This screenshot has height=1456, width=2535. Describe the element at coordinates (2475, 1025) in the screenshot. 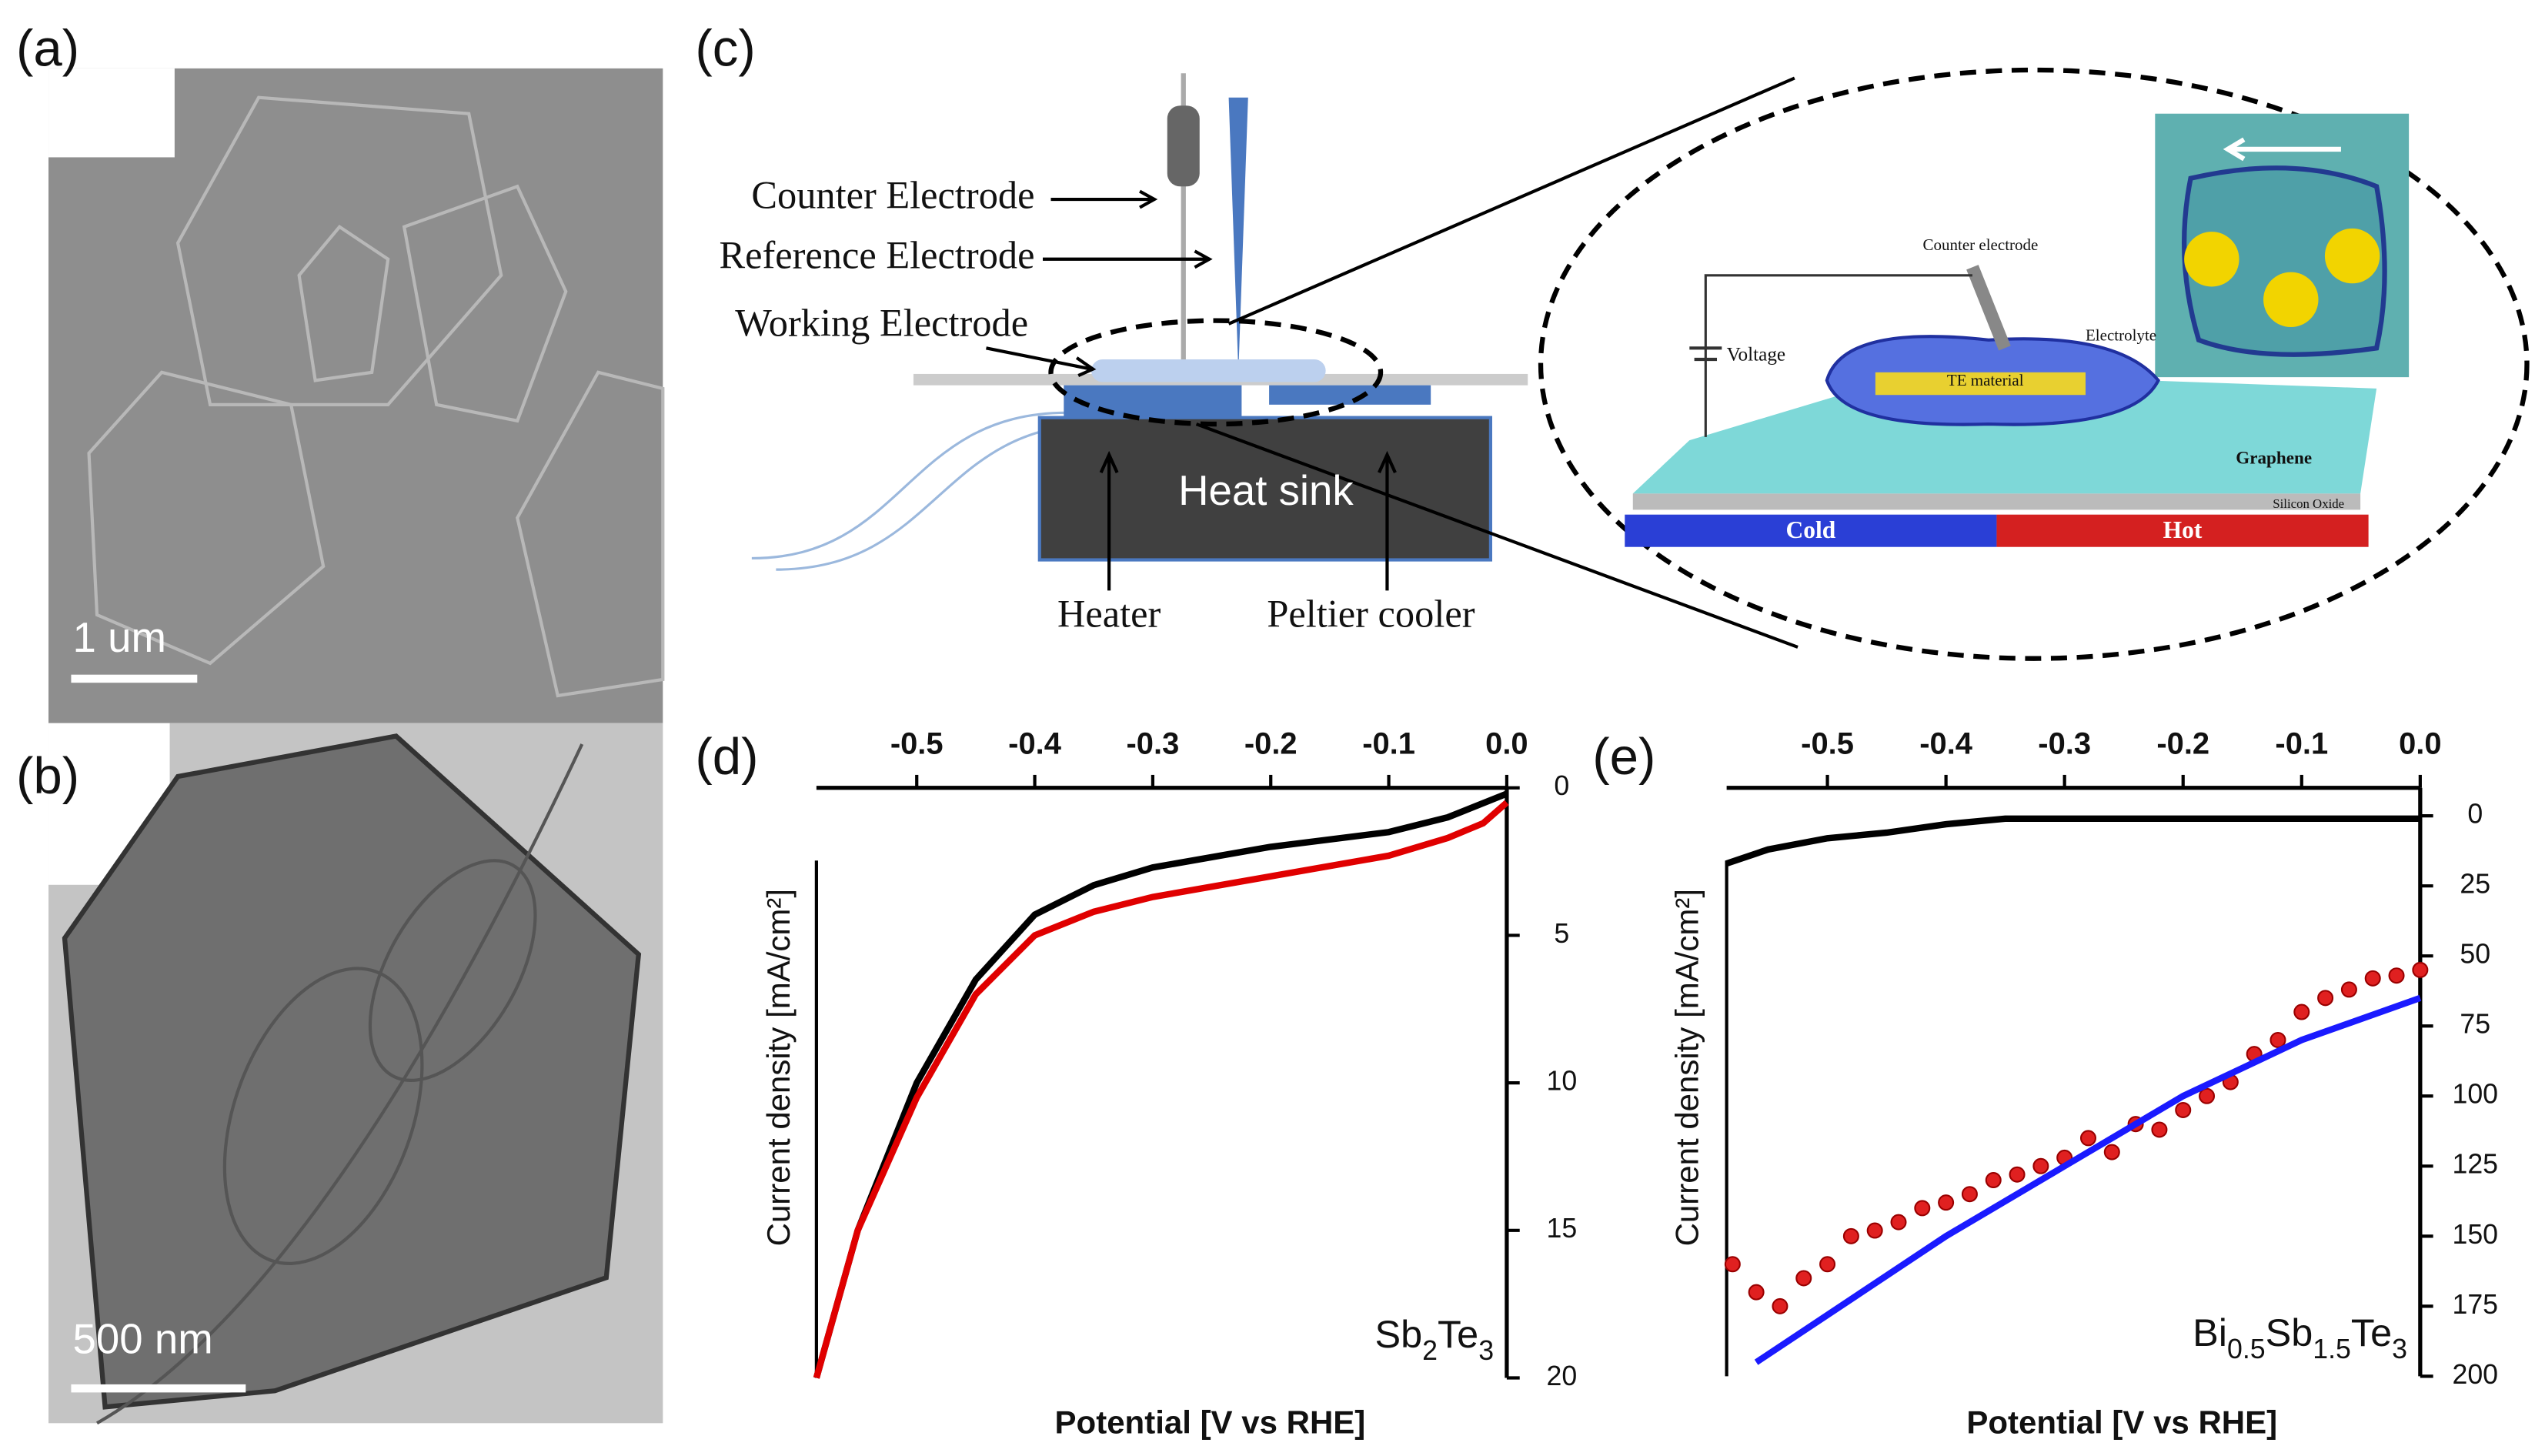

I see `y-tick-label: 75` at that location.